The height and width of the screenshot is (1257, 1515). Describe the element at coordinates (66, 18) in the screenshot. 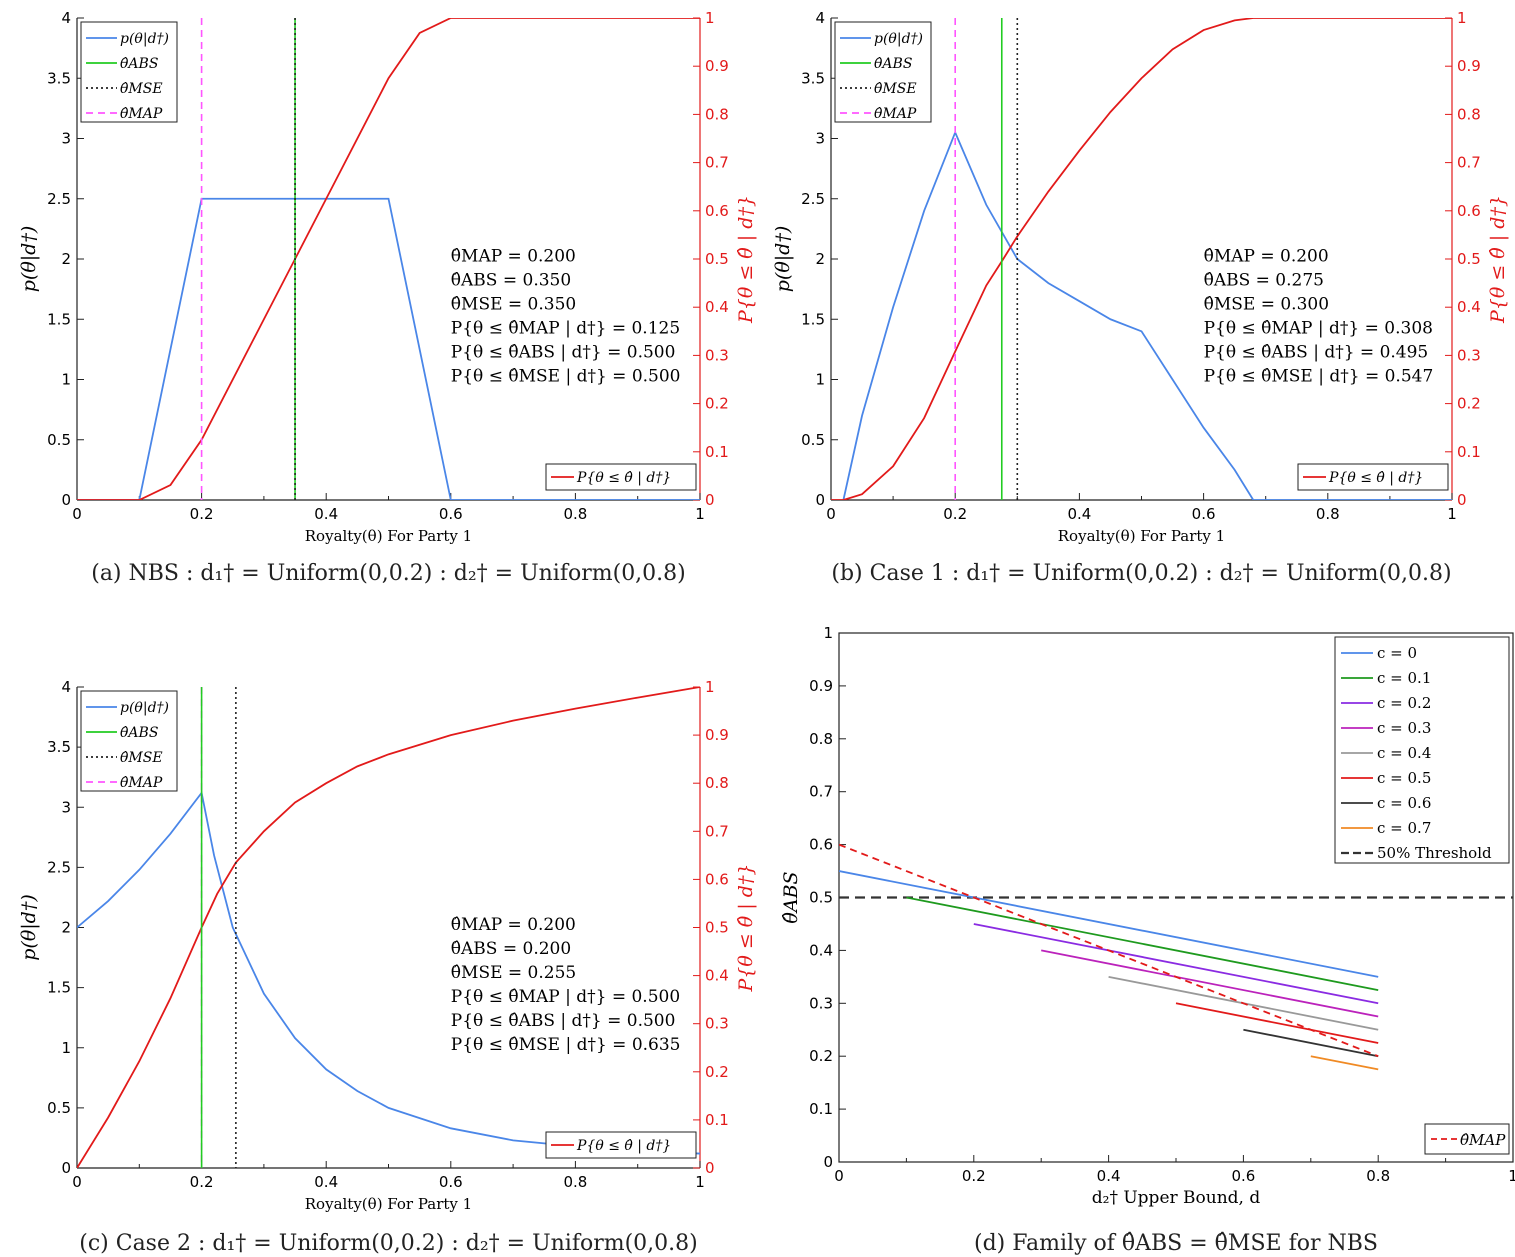

I see `y-tick-label: 4` at that location.